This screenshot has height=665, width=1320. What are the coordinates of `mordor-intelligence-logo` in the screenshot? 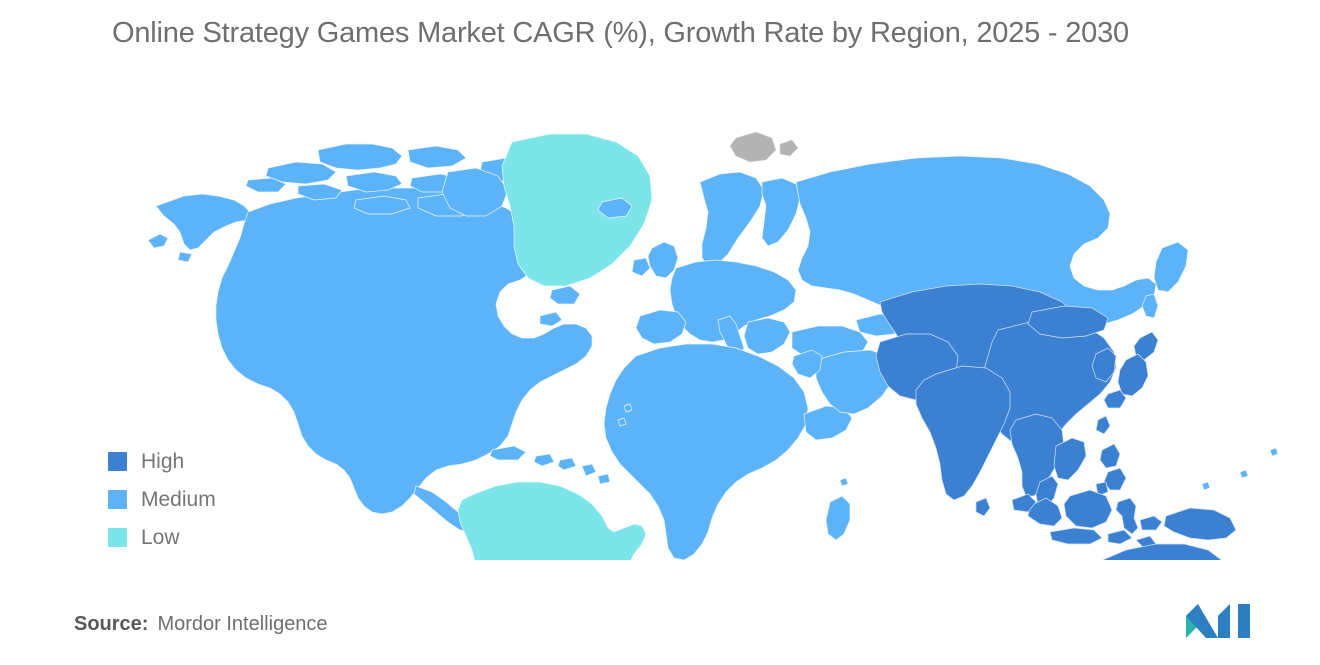 It's located at (1220, 621).